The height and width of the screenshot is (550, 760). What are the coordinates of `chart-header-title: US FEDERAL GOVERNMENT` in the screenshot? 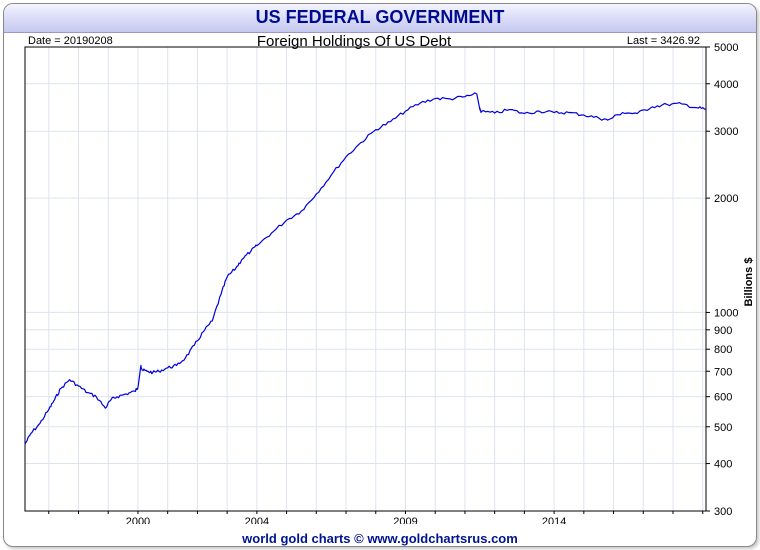 It's located at (380, 18).